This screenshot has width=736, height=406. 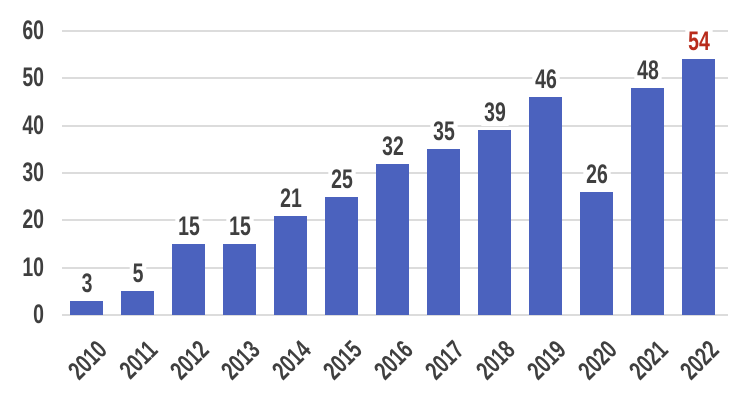 I want to click on bar-2014, so click(x=290, y=265).